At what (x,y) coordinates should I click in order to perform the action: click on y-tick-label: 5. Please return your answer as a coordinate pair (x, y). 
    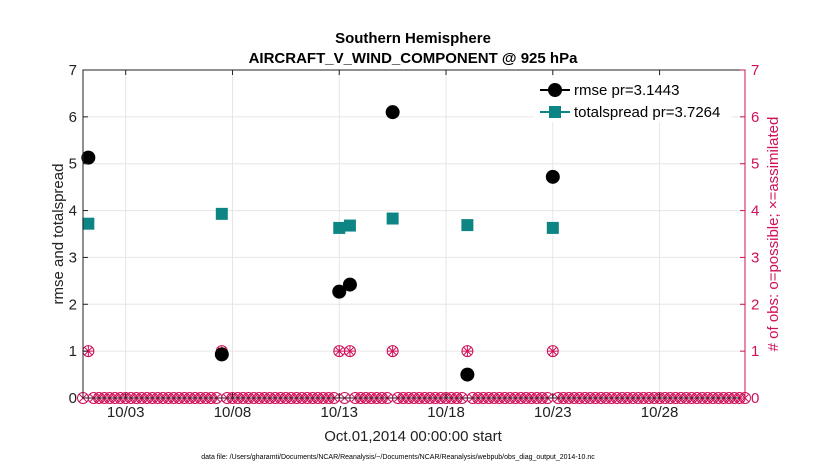
    Looking at the image, I should click on (73, 164).